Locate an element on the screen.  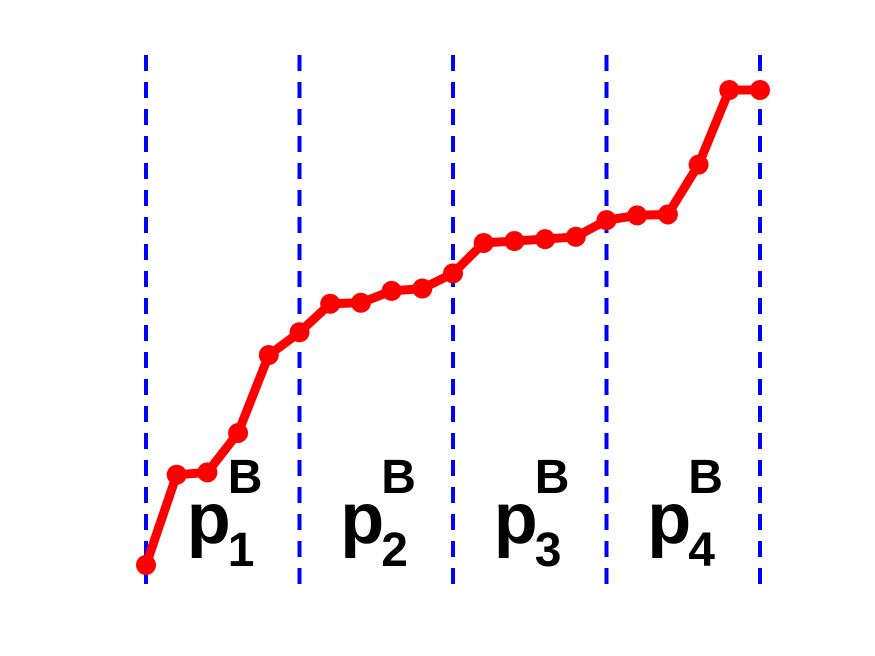
segment-label-2: pB 2 is located at coordinates (378, 514).